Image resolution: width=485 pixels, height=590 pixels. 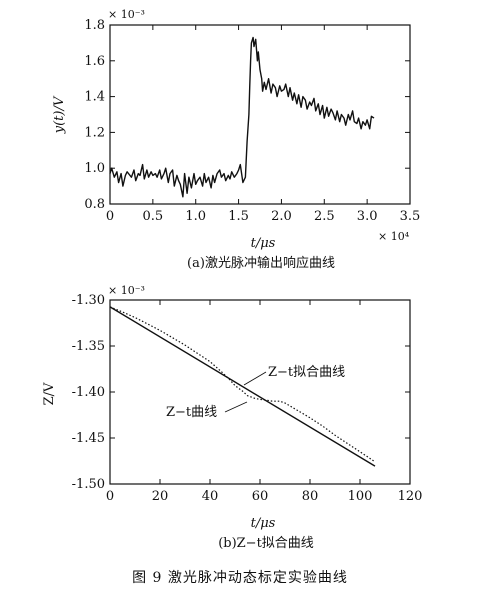 What do you see at coordinates (88, 392) in the screenshot?
I see `y-tick-label: -1.40` at bounding box center [88, 392].